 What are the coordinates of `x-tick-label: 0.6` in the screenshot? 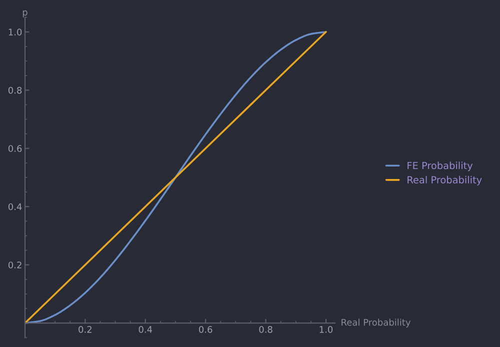 It's located at (205, 329).